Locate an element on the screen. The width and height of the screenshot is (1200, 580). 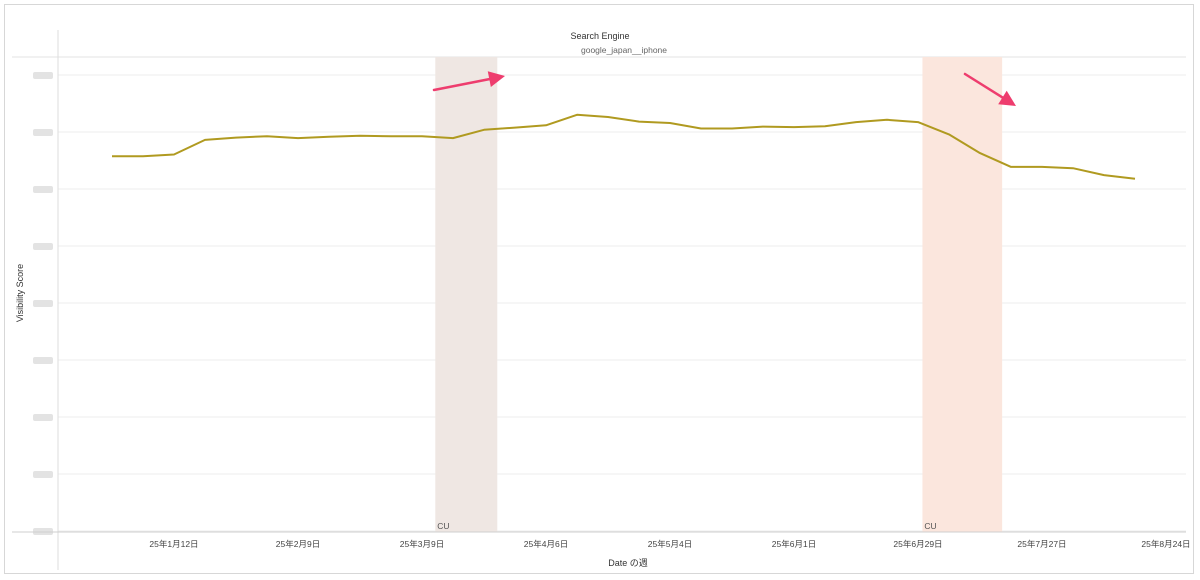
x-tick-label: 25年4月6日 is located at coordinates (546, 544).